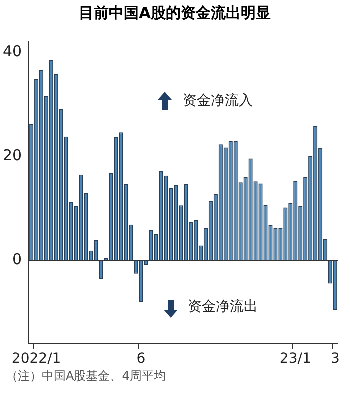  I want to click on x-tick-label: 3, so click(335, 359).